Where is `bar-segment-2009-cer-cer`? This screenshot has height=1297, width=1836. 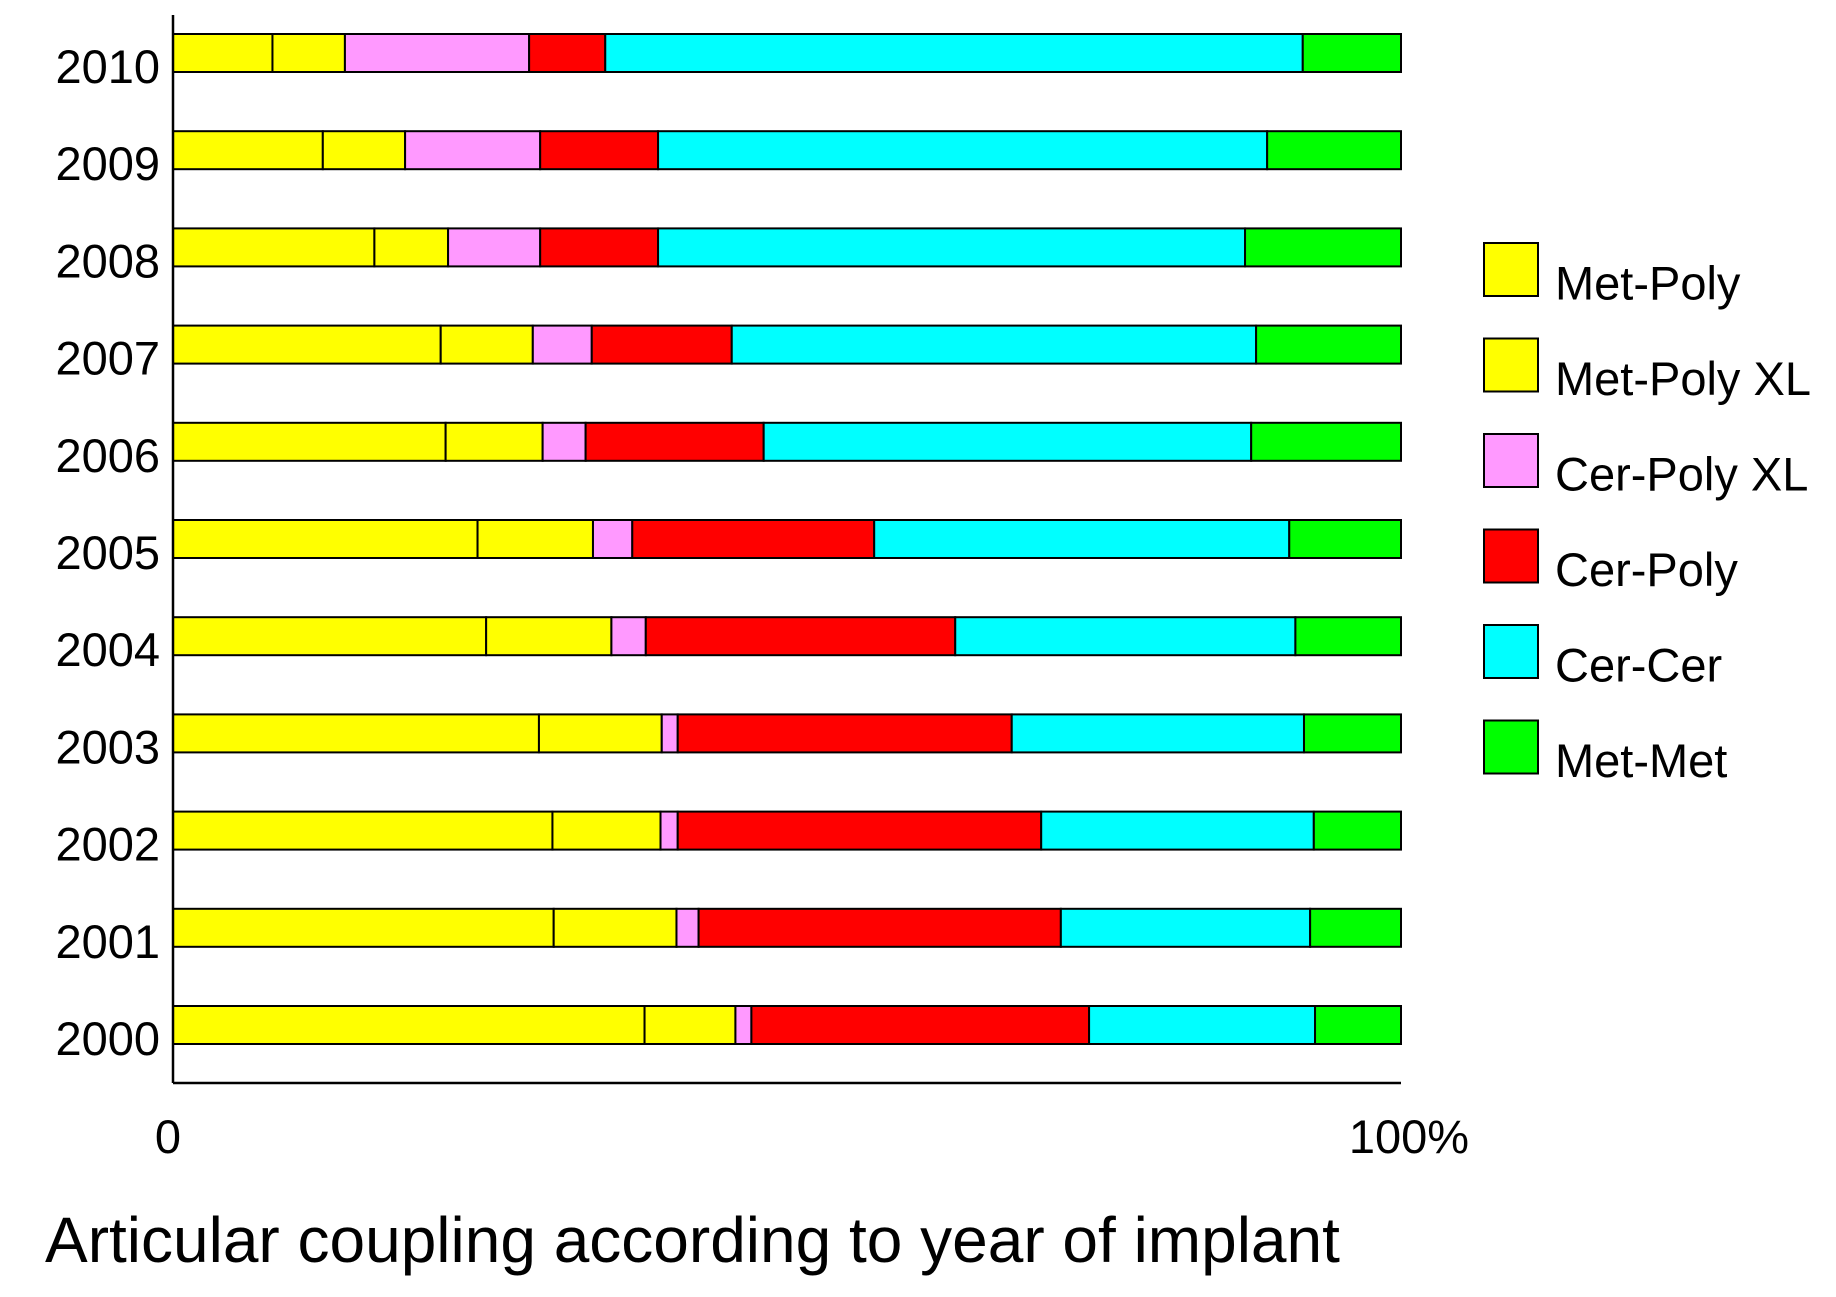 bar-segment-2009-cer-cer is located at coordinates (963, 150).